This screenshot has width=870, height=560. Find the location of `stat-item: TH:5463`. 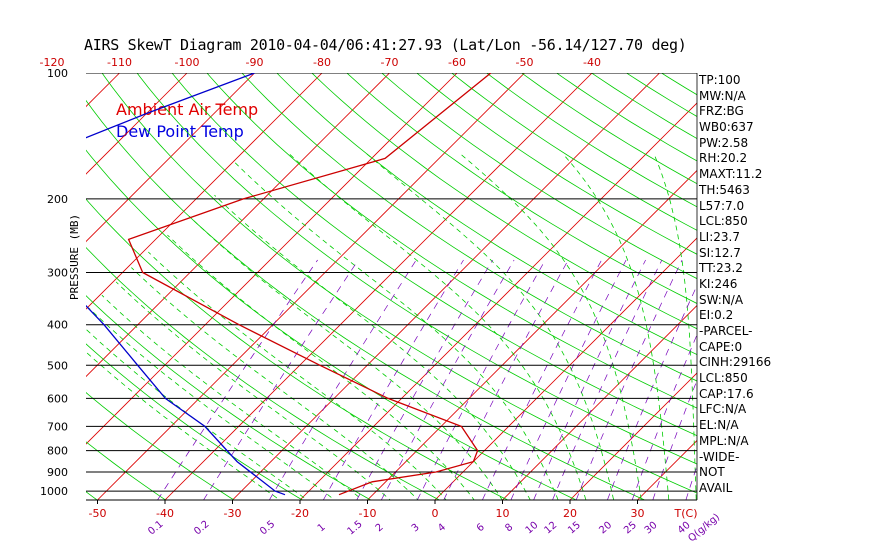

stat-item: TH:5463 is located at coordinates (724, 189).